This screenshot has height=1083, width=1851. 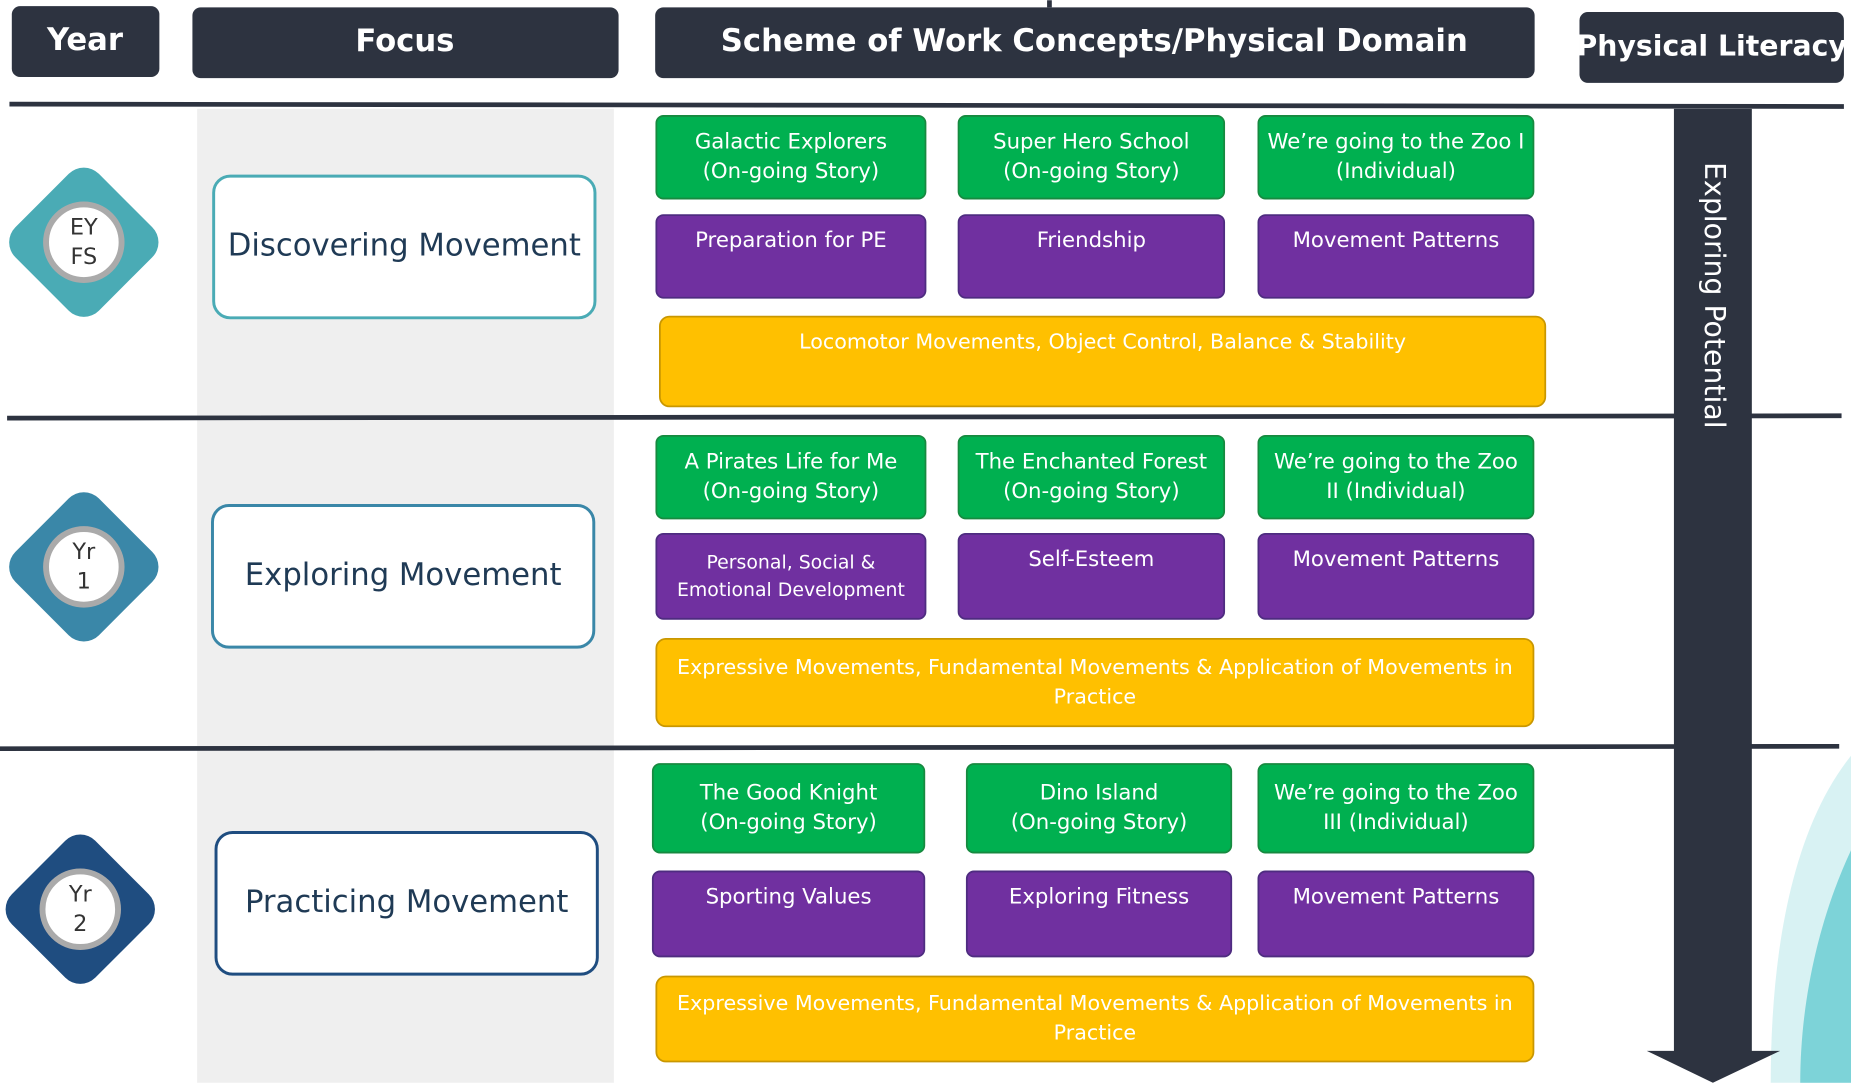 What do you see at coordinates (1099, 793) in the screenshot?
I see `story-label-line: Dino Island` at bounding box center [1099, 793].